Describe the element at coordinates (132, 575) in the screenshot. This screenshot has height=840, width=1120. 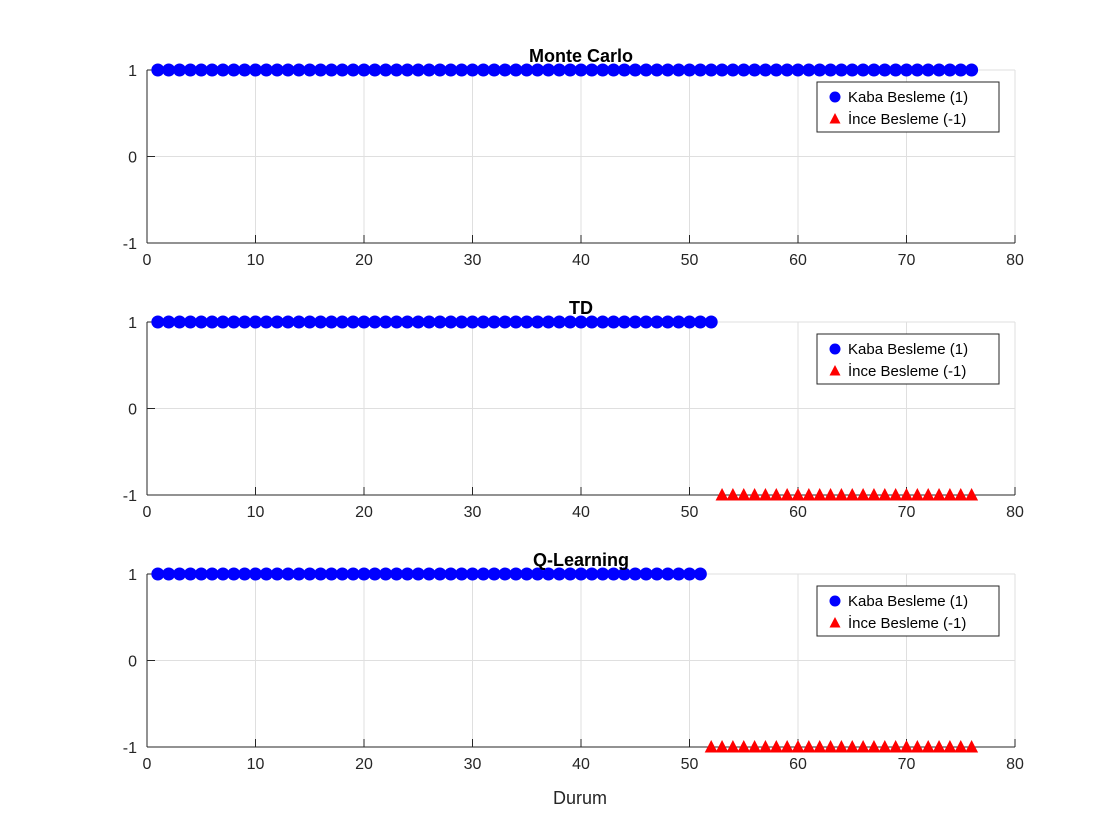
I see `y-tick-label: 1` at that location.